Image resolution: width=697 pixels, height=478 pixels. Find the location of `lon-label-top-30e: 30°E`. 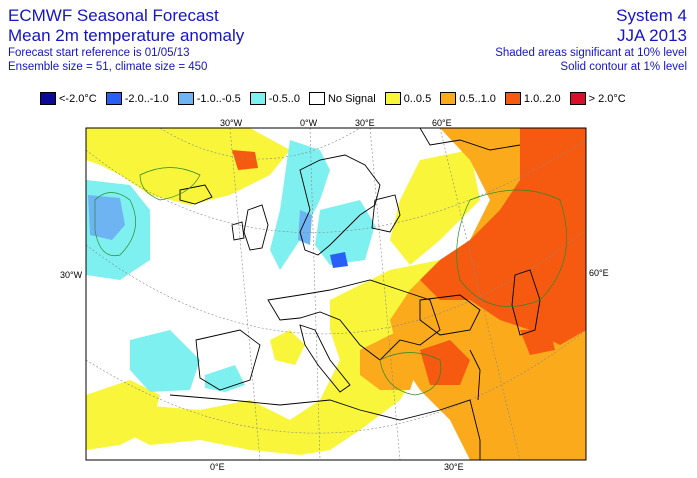

lon-label-top-30e: 30°E is located at coordinates (365, 123).